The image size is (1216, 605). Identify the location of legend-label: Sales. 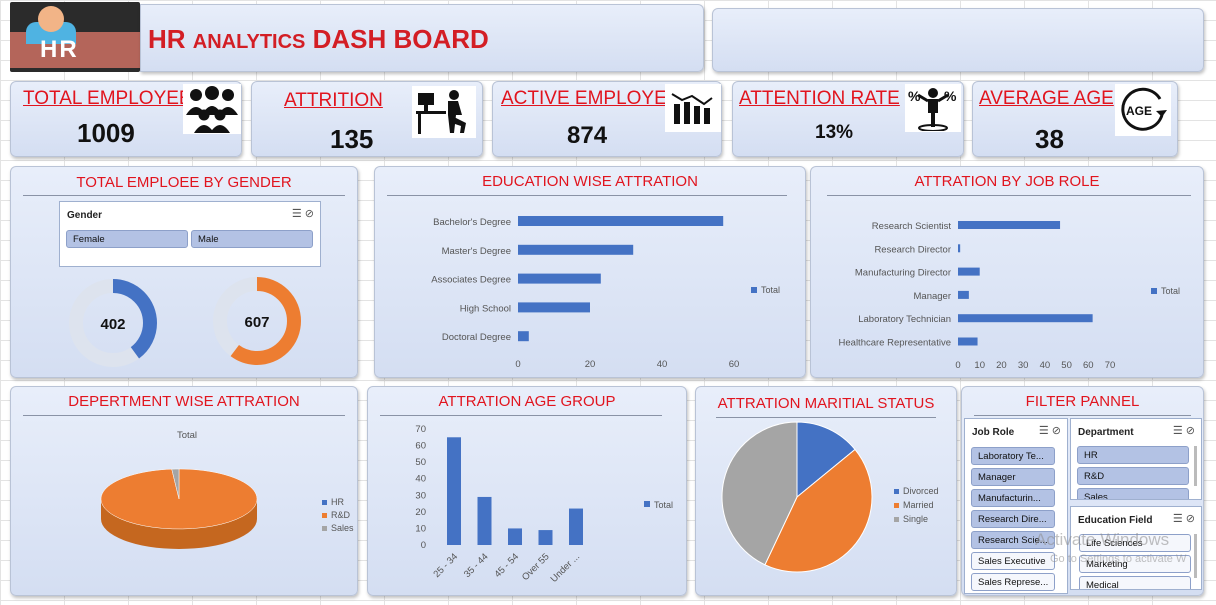
(342, 528).